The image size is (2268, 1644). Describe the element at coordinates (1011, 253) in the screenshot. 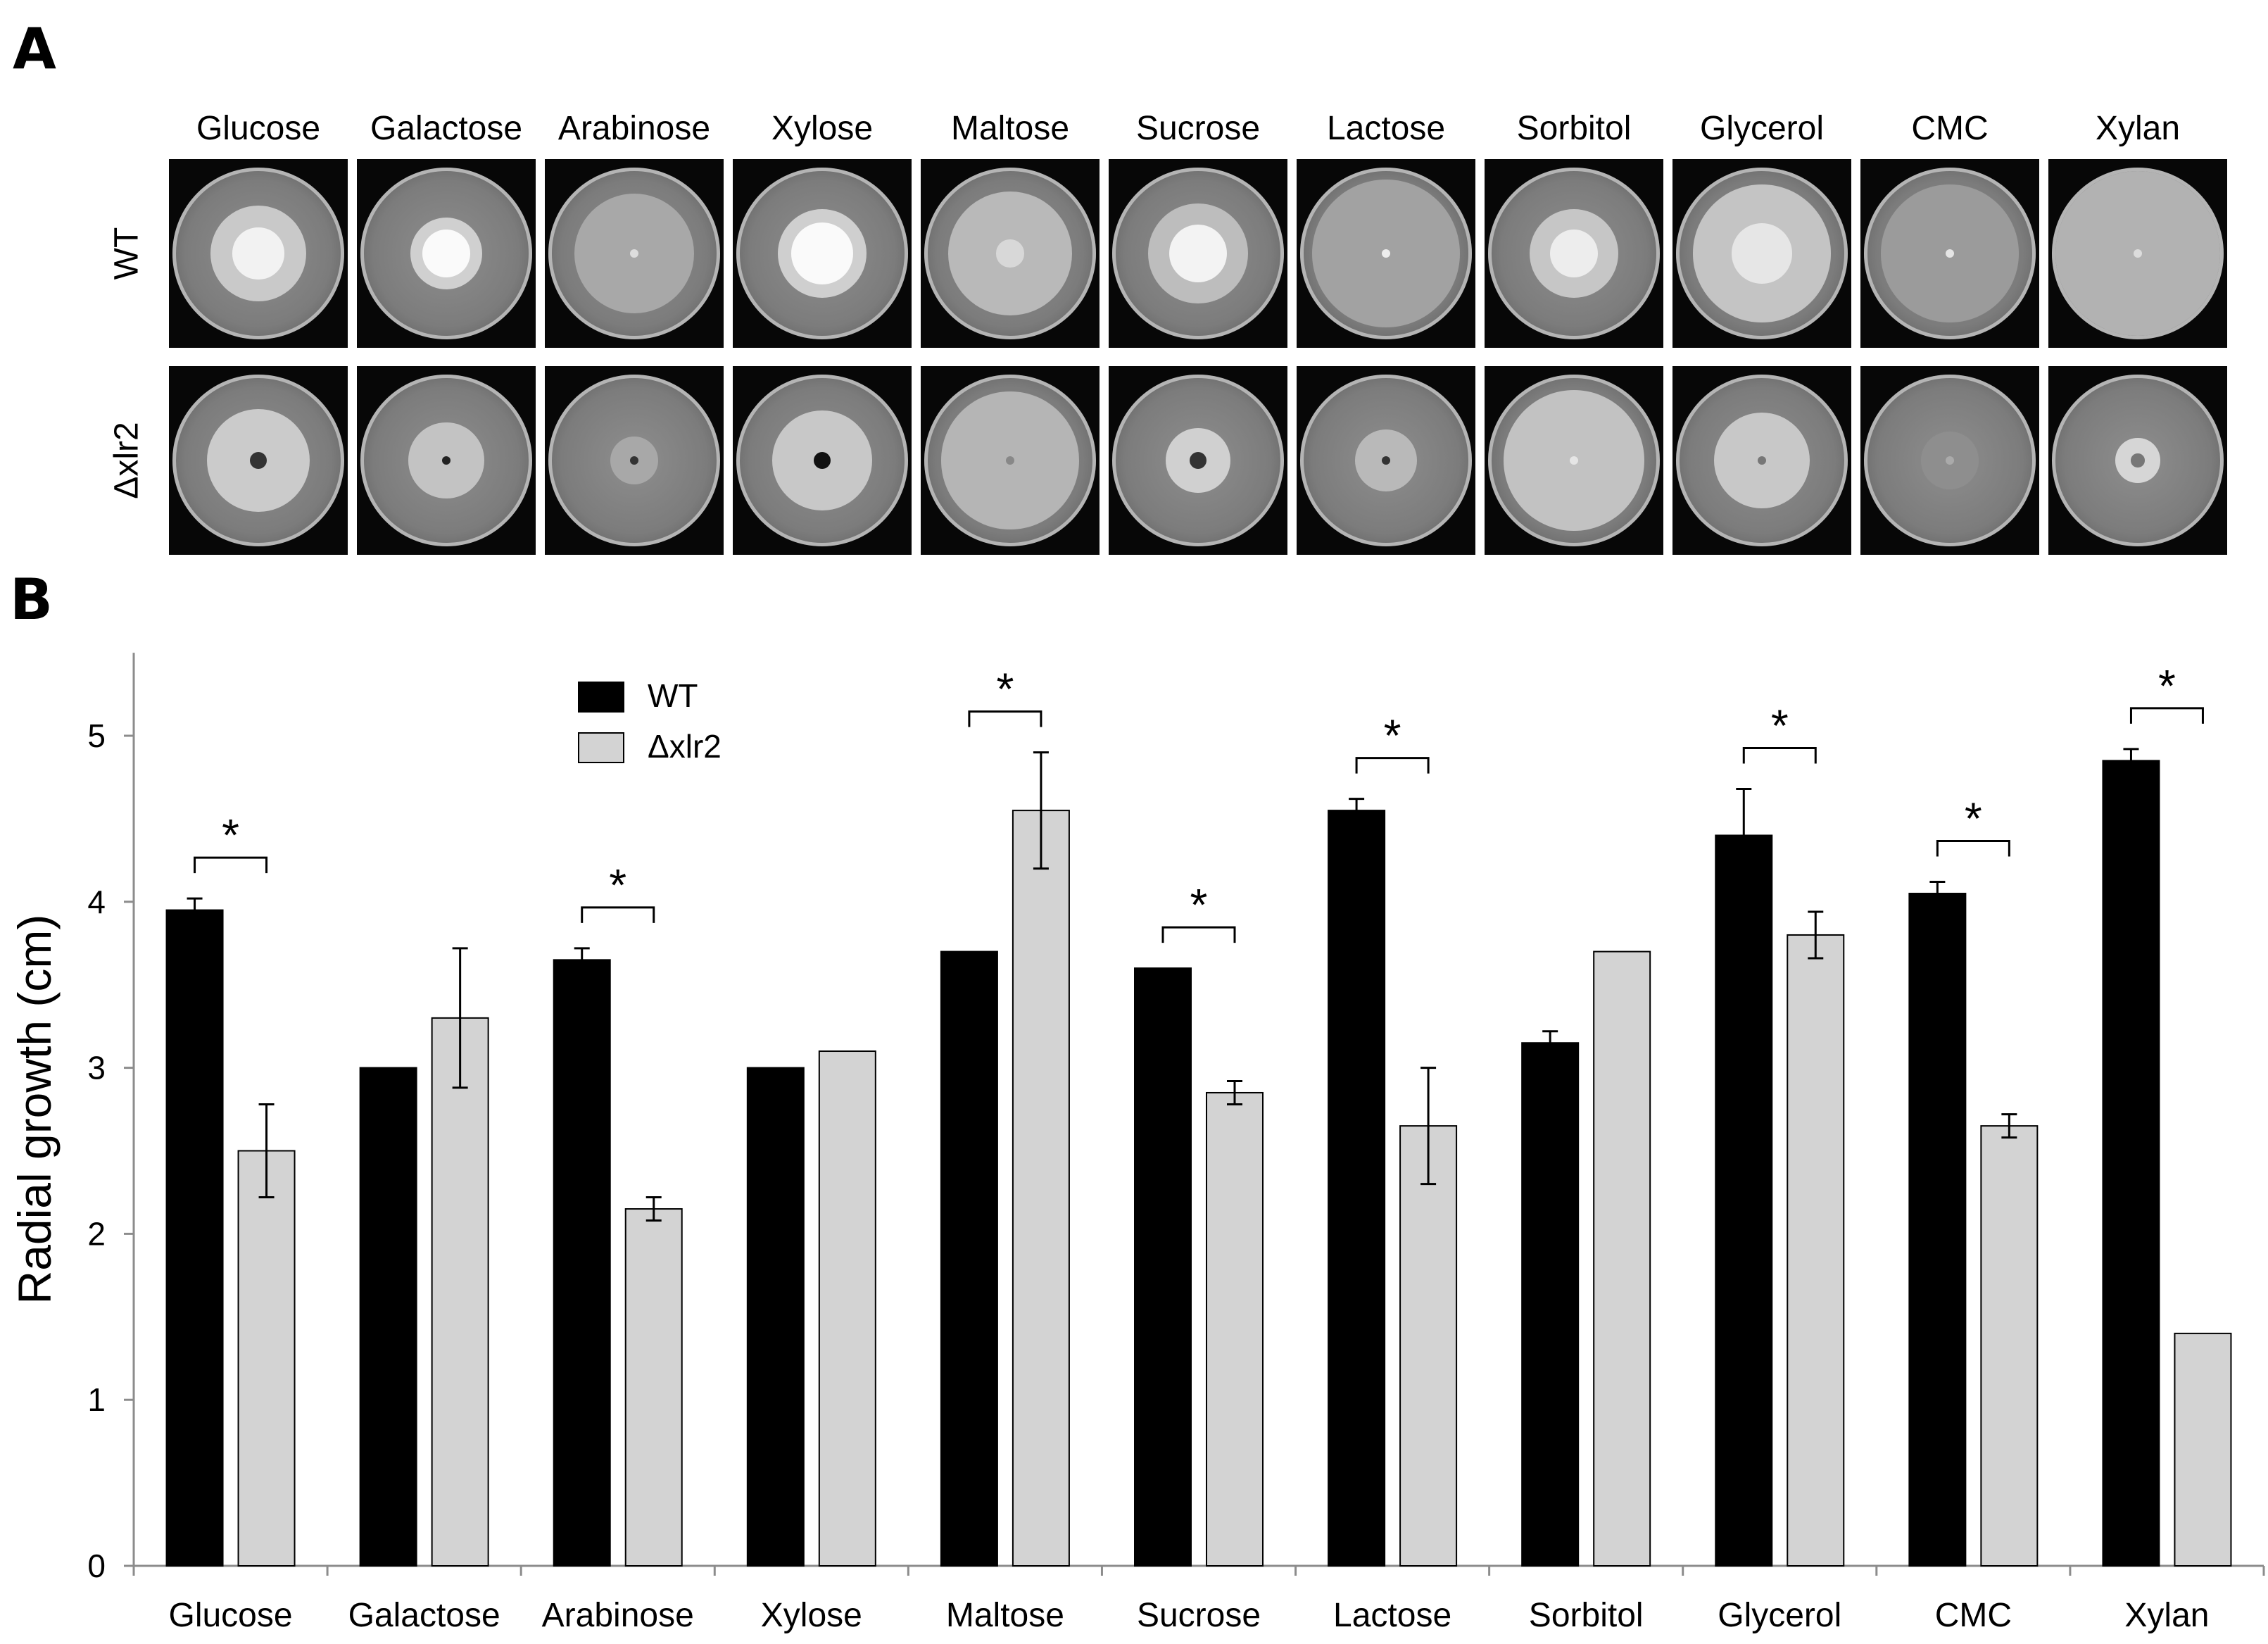

I see `plate-image-wt-maltose` at that location.